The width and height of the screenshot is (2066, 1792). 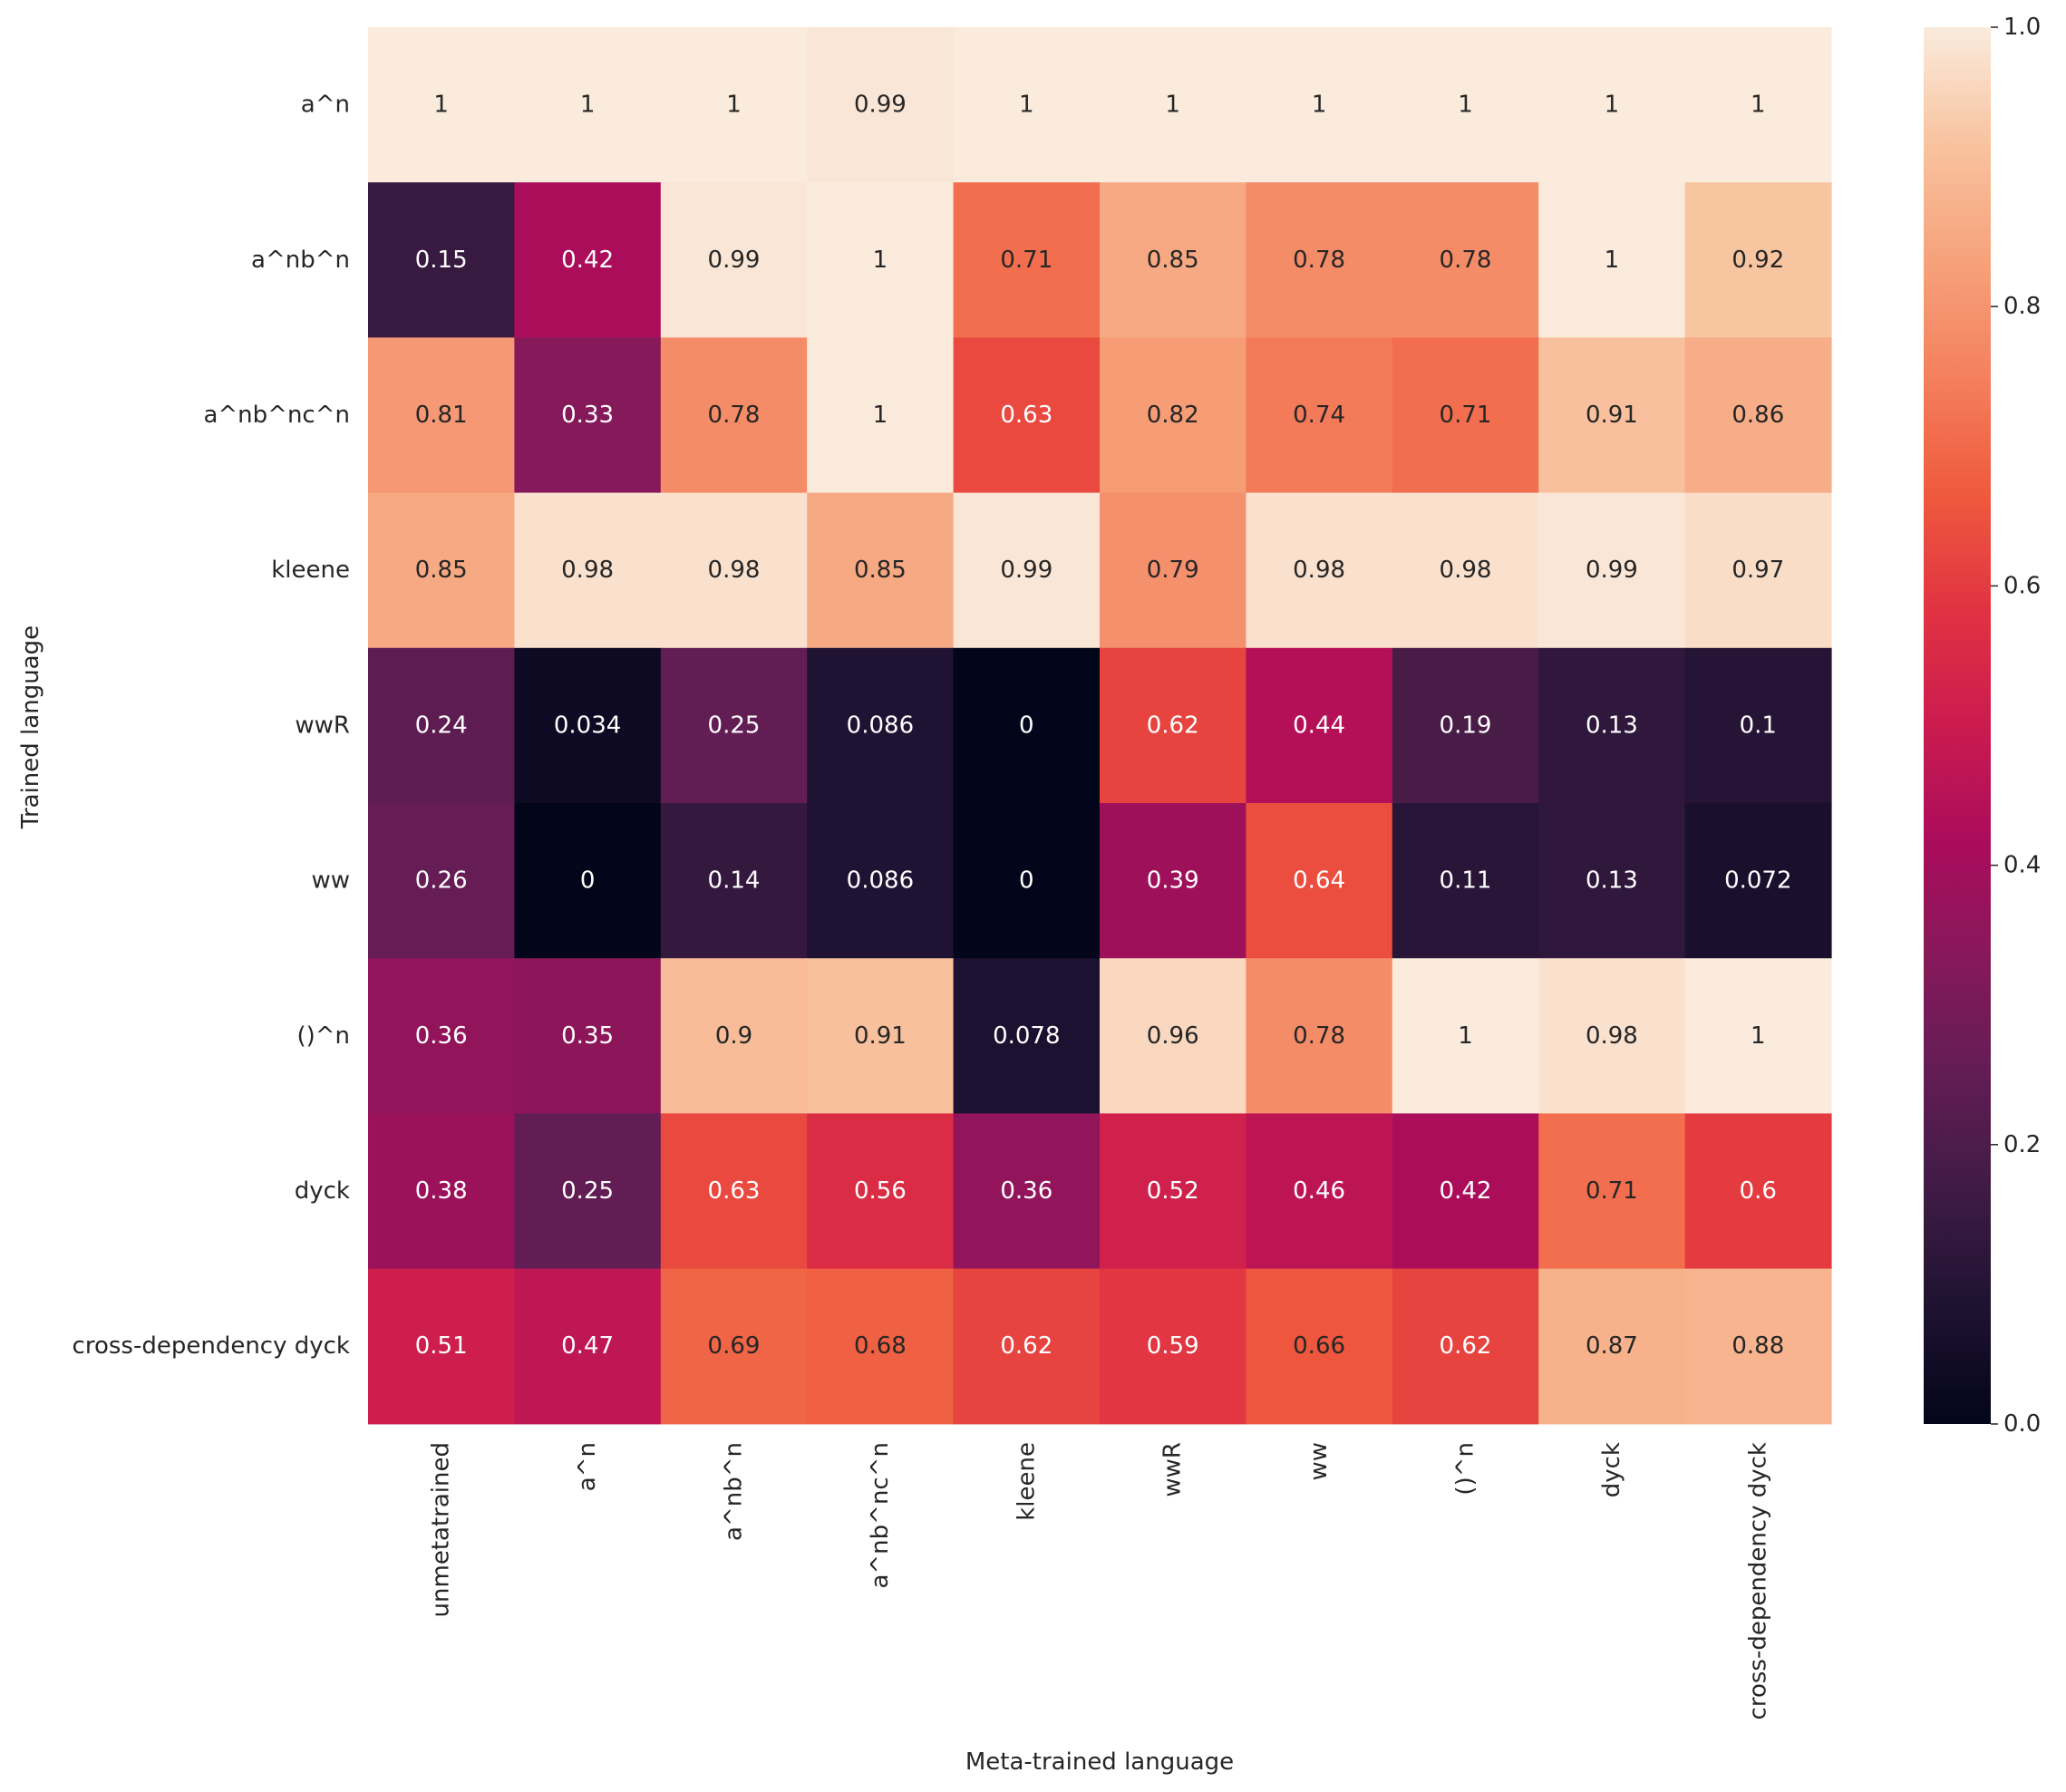 I want to click on cell-value-label: 0.39, so click(x=1173, y=881).